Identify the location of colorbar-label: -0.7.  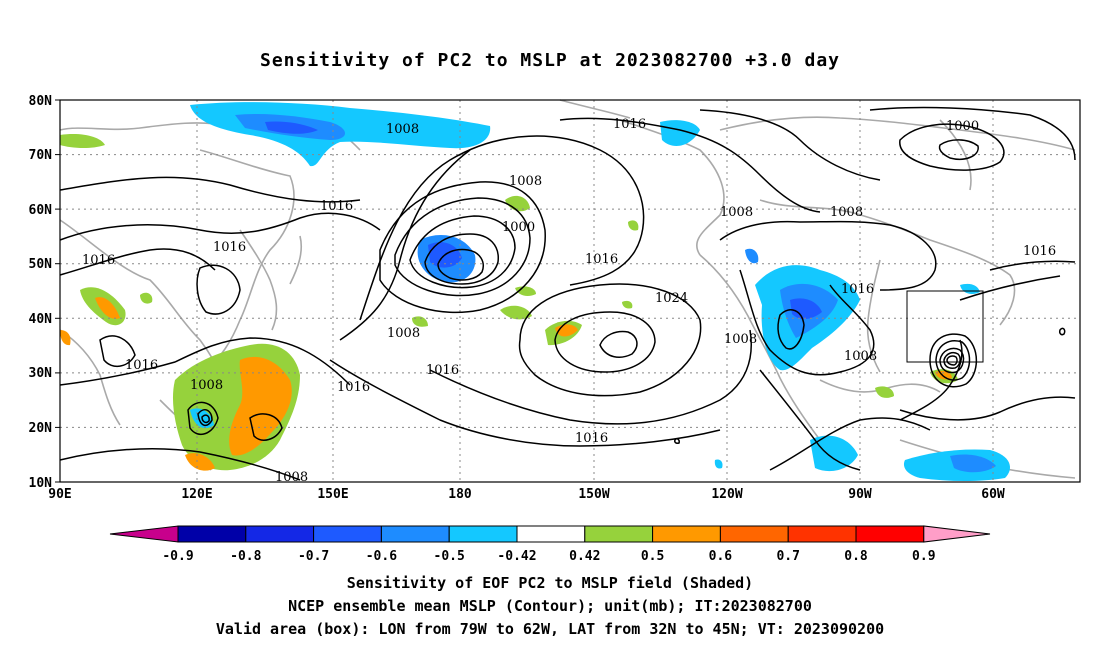
(313, 556).